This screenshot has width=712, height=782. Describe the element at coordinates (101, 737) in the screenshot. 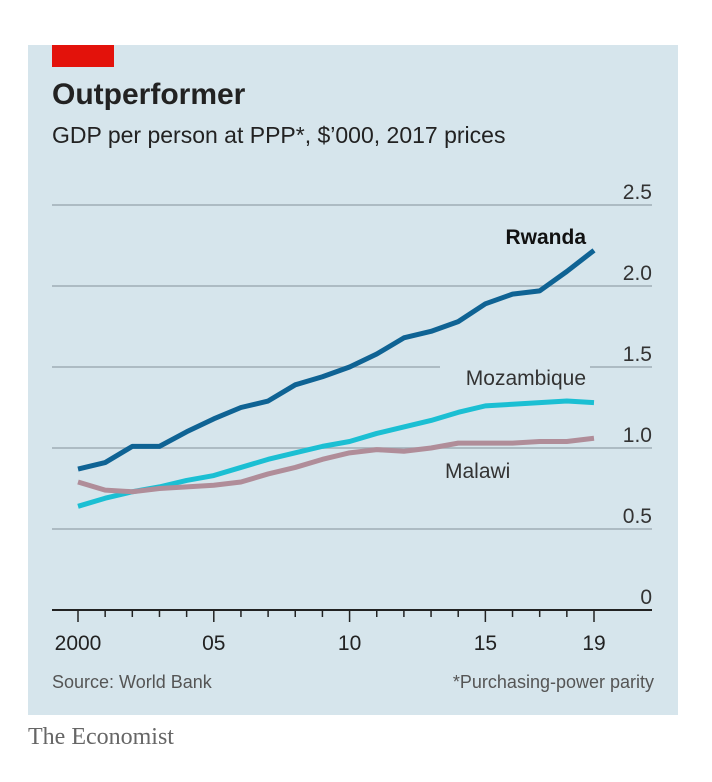

I see `economist-logo: The Economist` at that location.